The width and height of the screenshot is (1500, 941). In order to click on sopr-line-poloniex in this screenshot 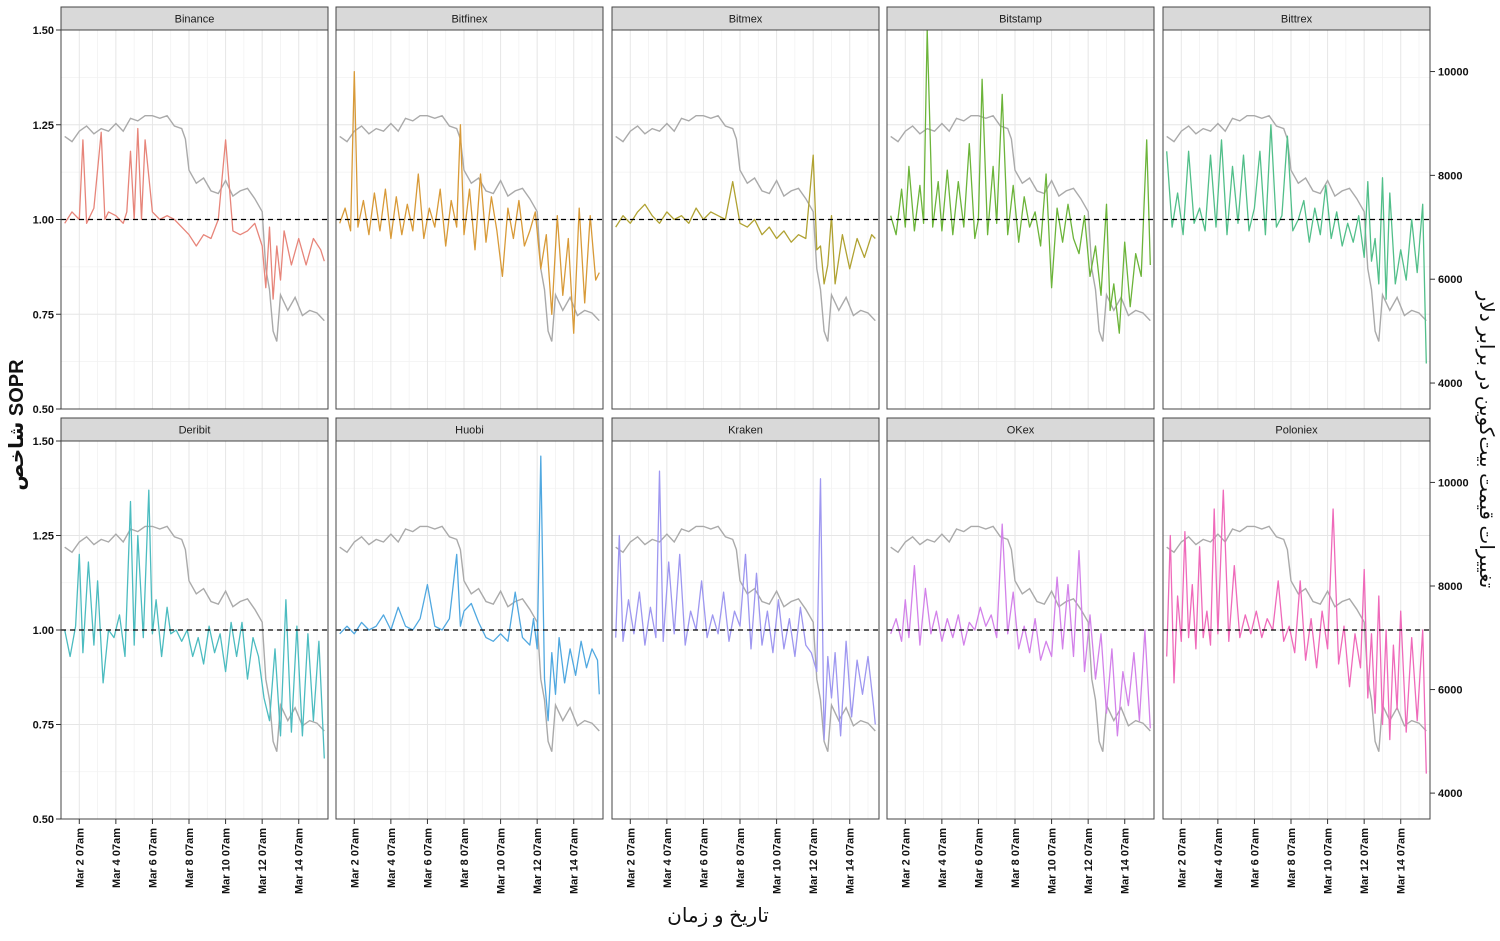, I will do `click(1296, 631)`.